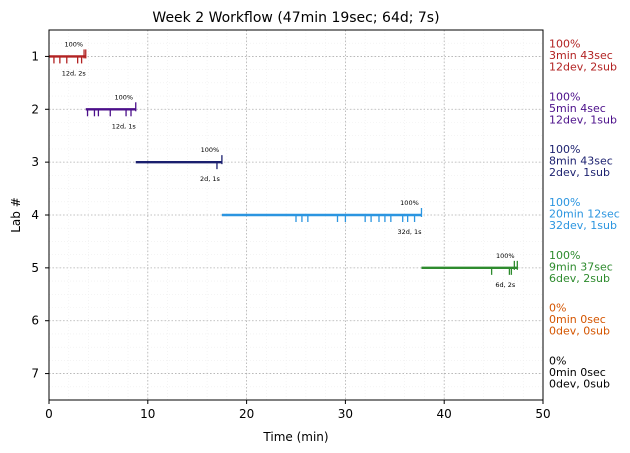 The image size is (630, 453). What do you see at coordinates (542, 414) in the screenshot?
I see `x-tick-label: 50` at bounding box center [542, 414].